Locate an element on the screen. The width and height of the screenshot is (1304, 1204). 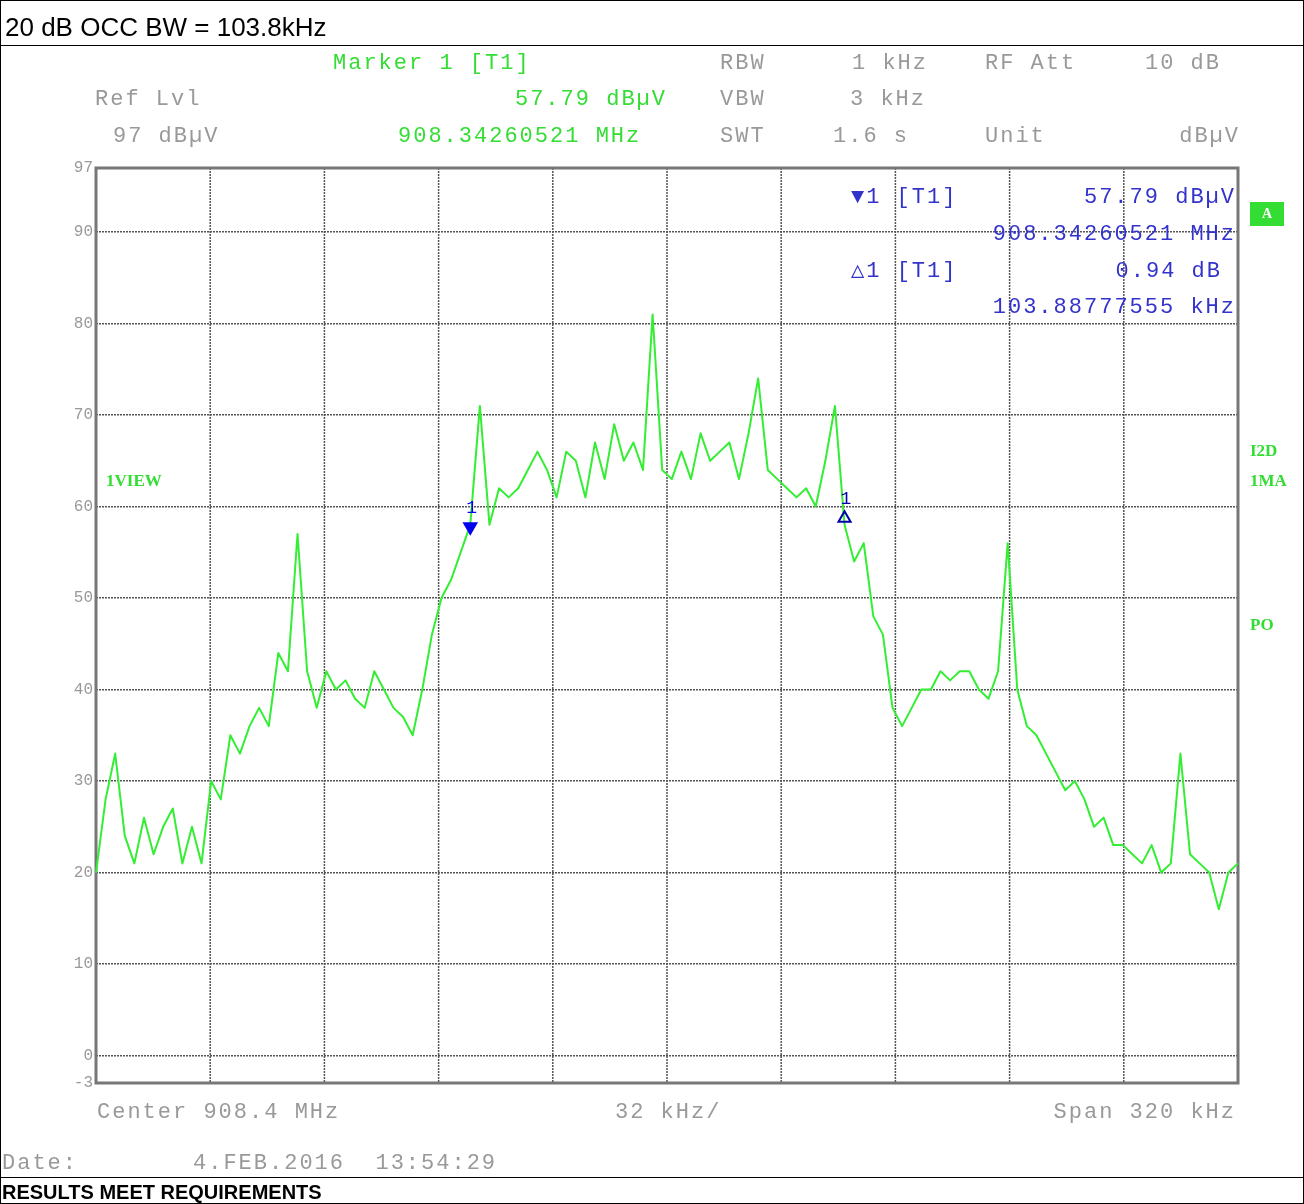
text: 4.FEB.2016 13:54:29 is located at coordinates (345, 1163).